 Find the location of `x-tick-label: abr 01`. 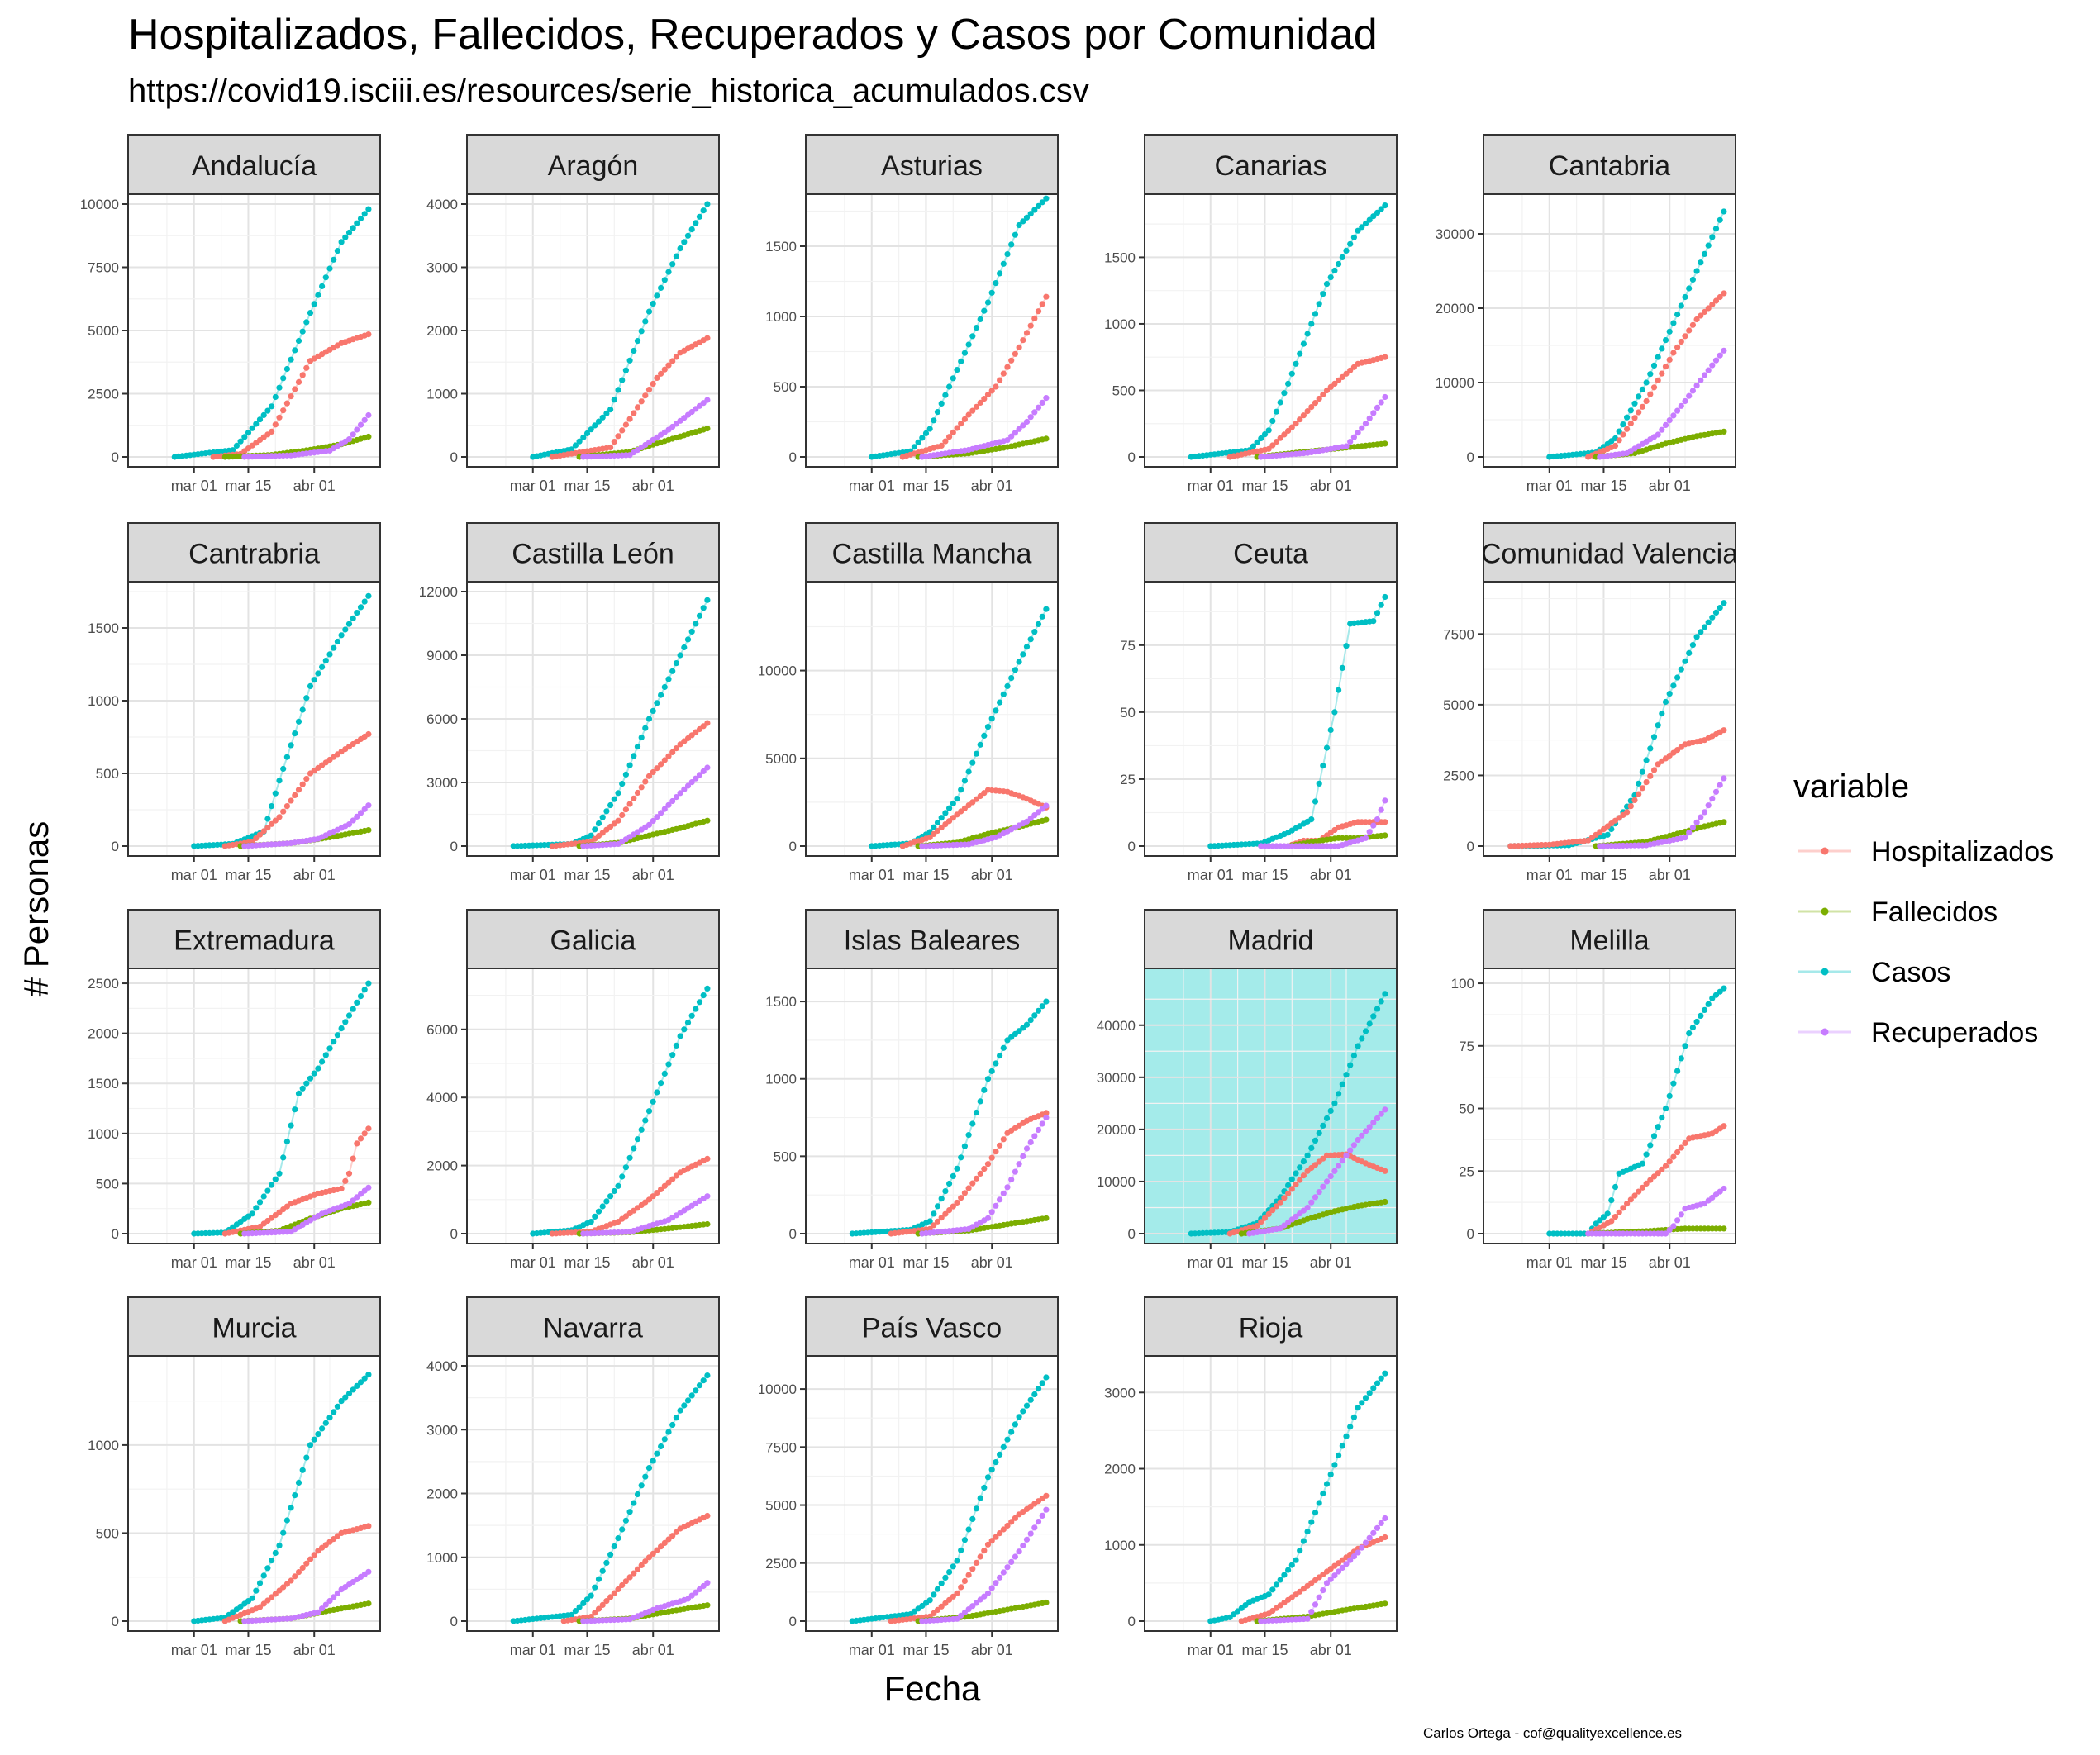

x-tick-label: abr 01 is located at coordinates (992, 875).